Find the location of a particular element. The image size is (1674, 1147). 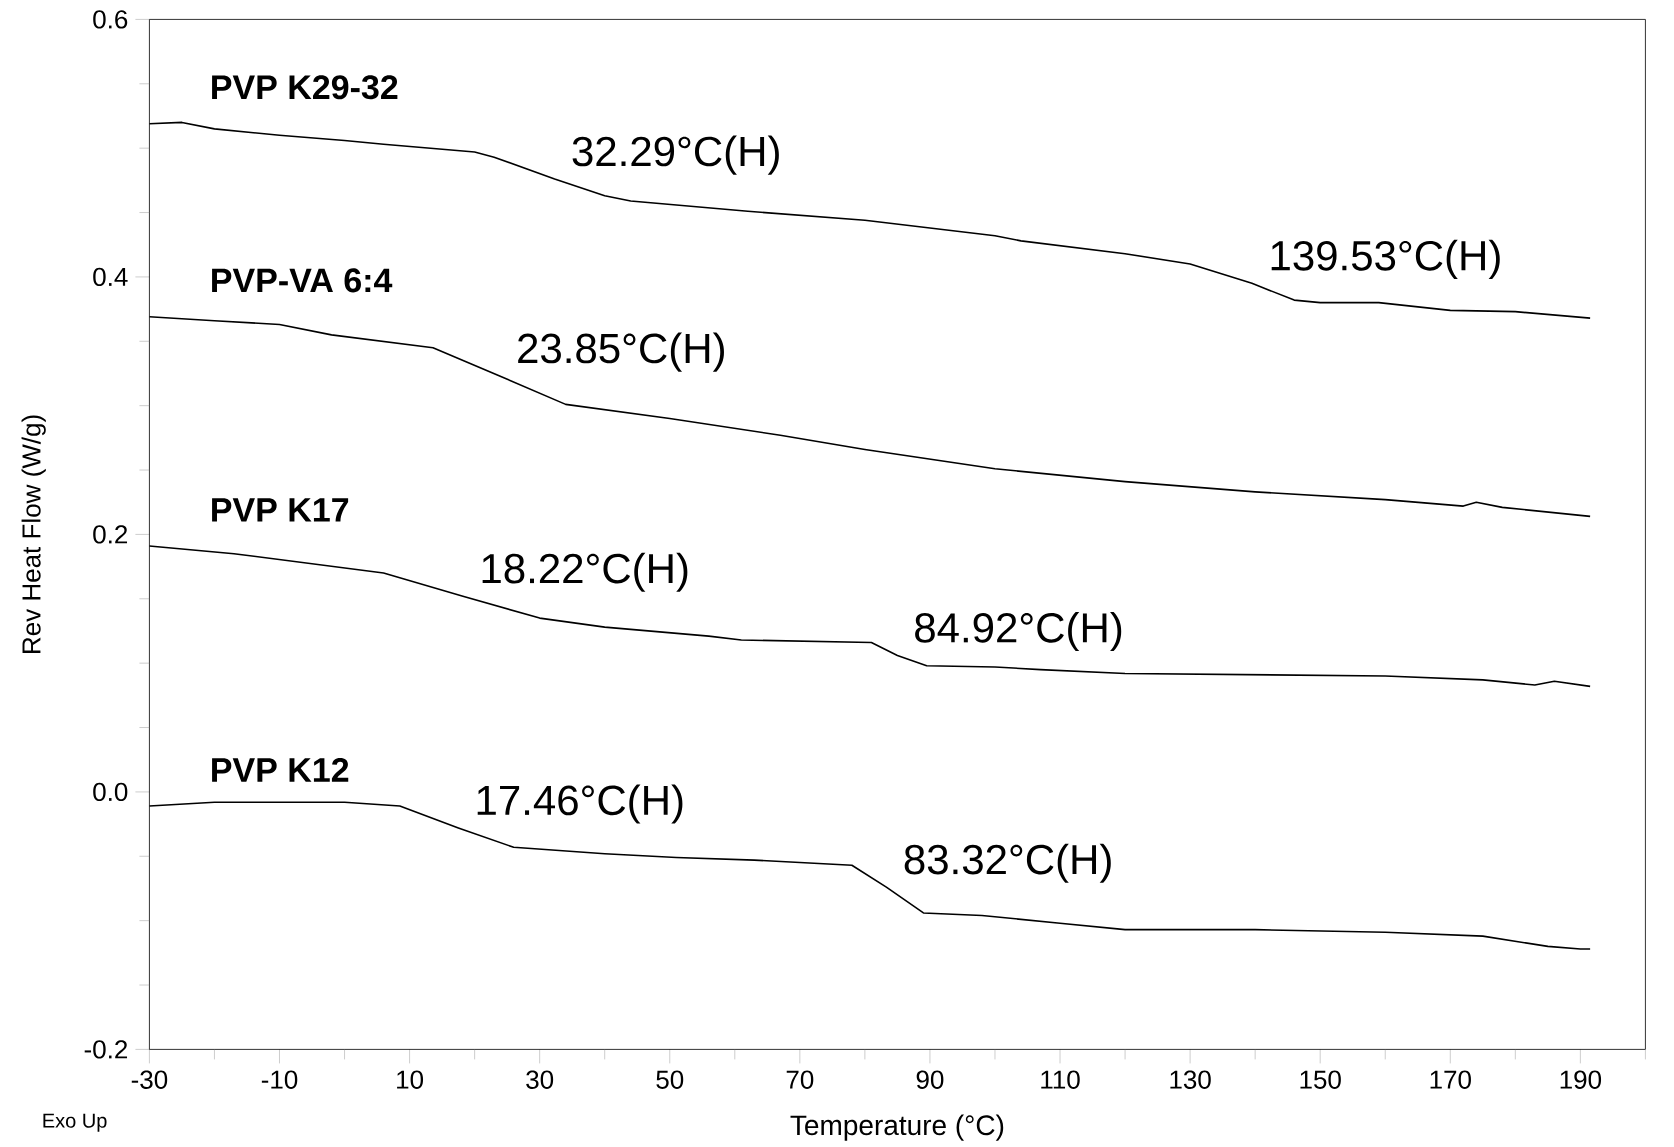

y-tick-label: 0.2 is located at coordinates (110, 534).